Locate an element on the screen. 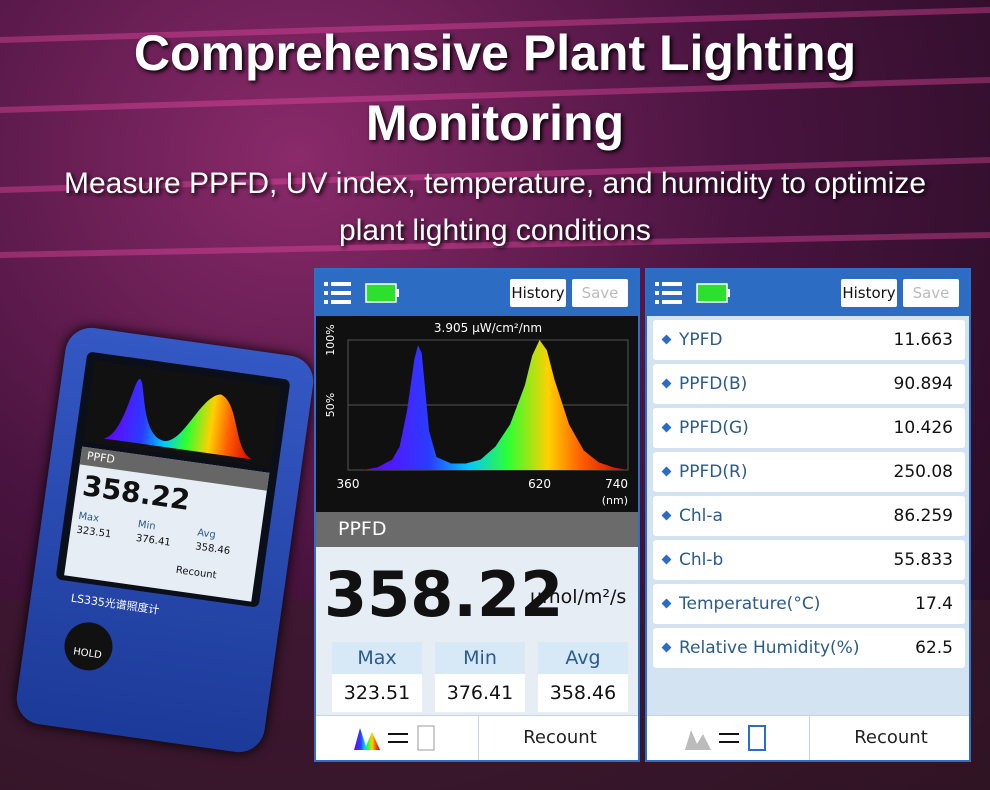 The image size is (990, 790). stat-value: 376.41 is located at coordinates (480, 693).